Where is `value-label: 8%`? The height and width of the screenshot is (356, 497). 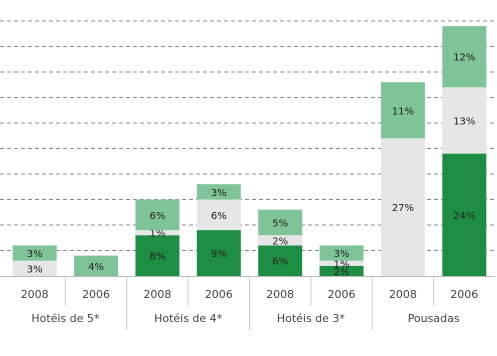
value-label: 8% is located at coordinates (158, 257).